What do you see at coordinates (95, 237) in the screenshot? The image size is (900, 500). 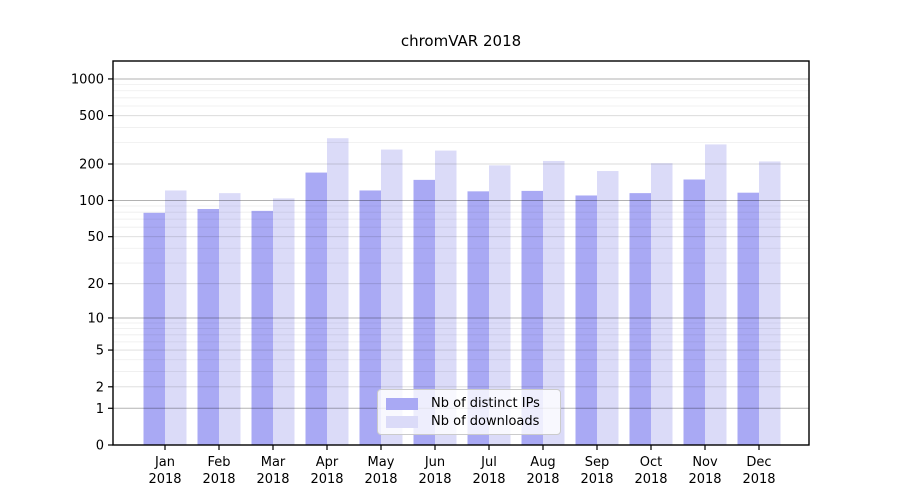 I see `y-tick-label: 50` at bounding box center [95, 237].